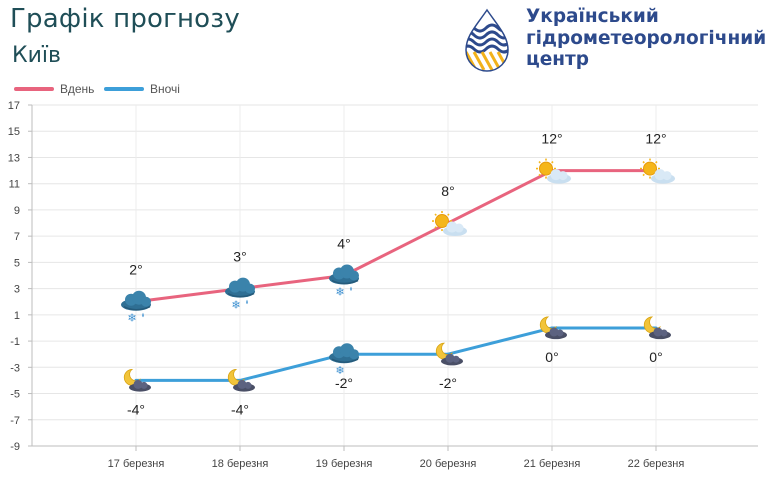 Image resolution: width=771 pixels, height=478 pixels. I want to click on day-temp-label: 8°, so click(447, 191).